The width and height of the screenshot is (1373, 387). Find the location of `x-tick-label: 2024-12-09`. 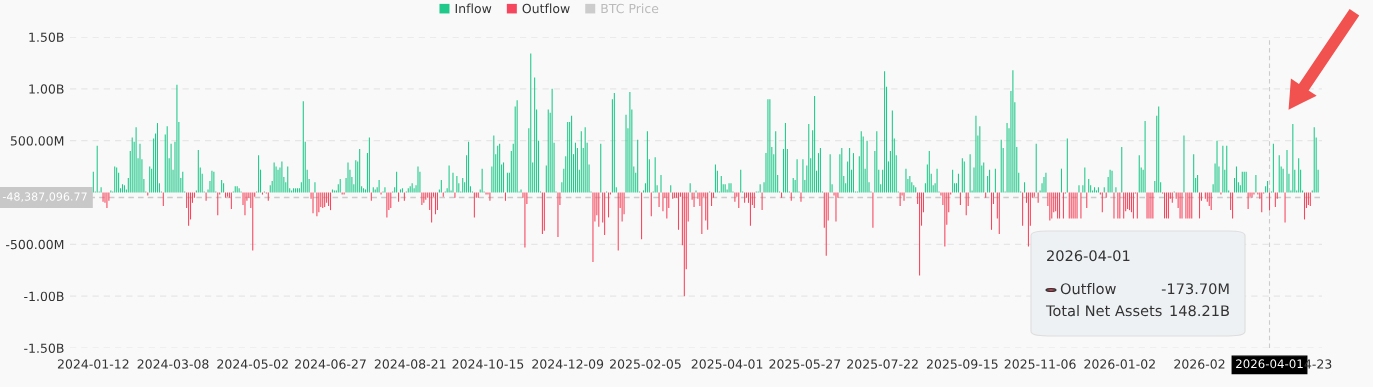

x-tick-label: 2024-12-09 is located at coordinates (568, 364).